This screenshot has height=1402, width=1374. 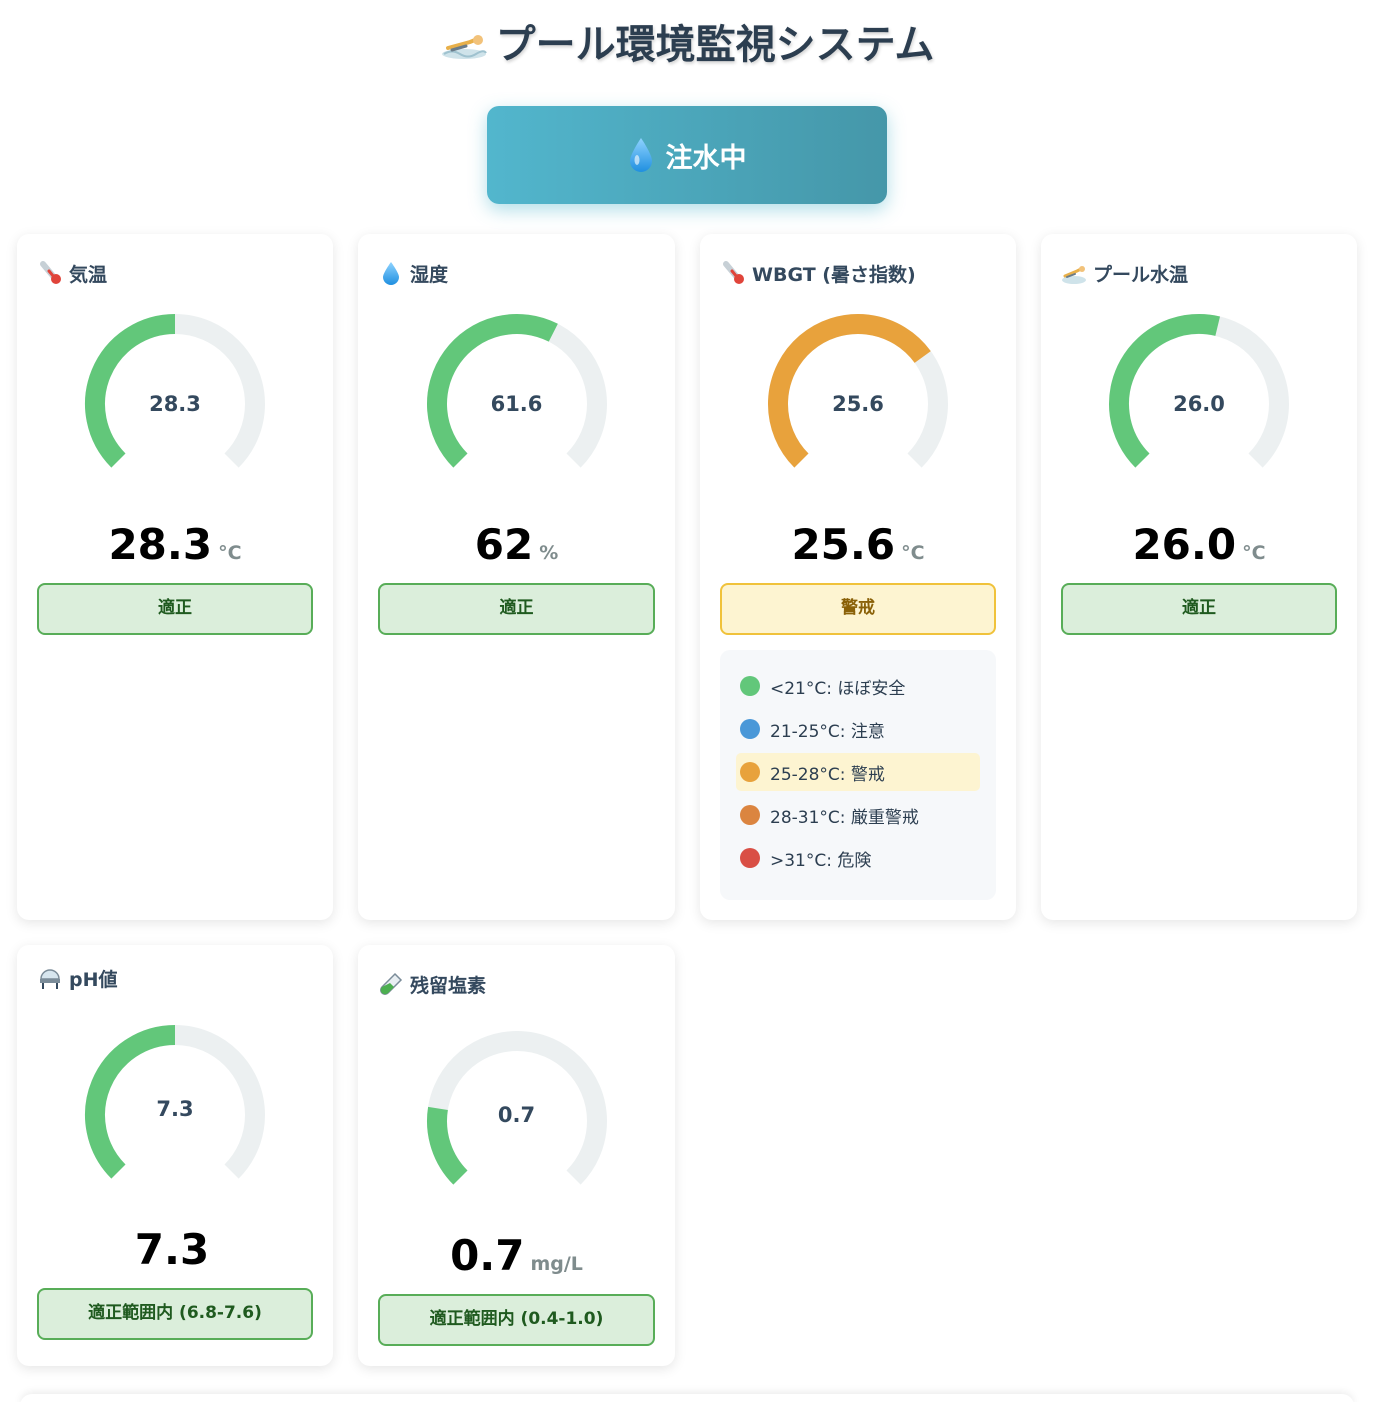 I want to click on legend-item-danger: >31°C: 危険, so click(x=858, y=858).